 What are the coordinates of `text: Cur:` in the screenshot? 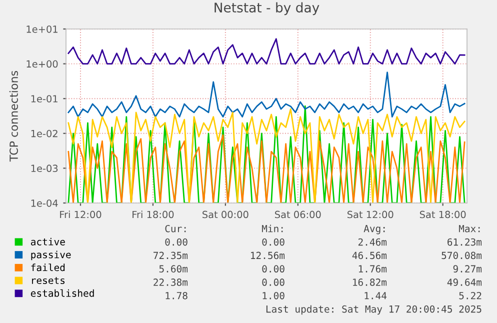 It's located at (175, 228).